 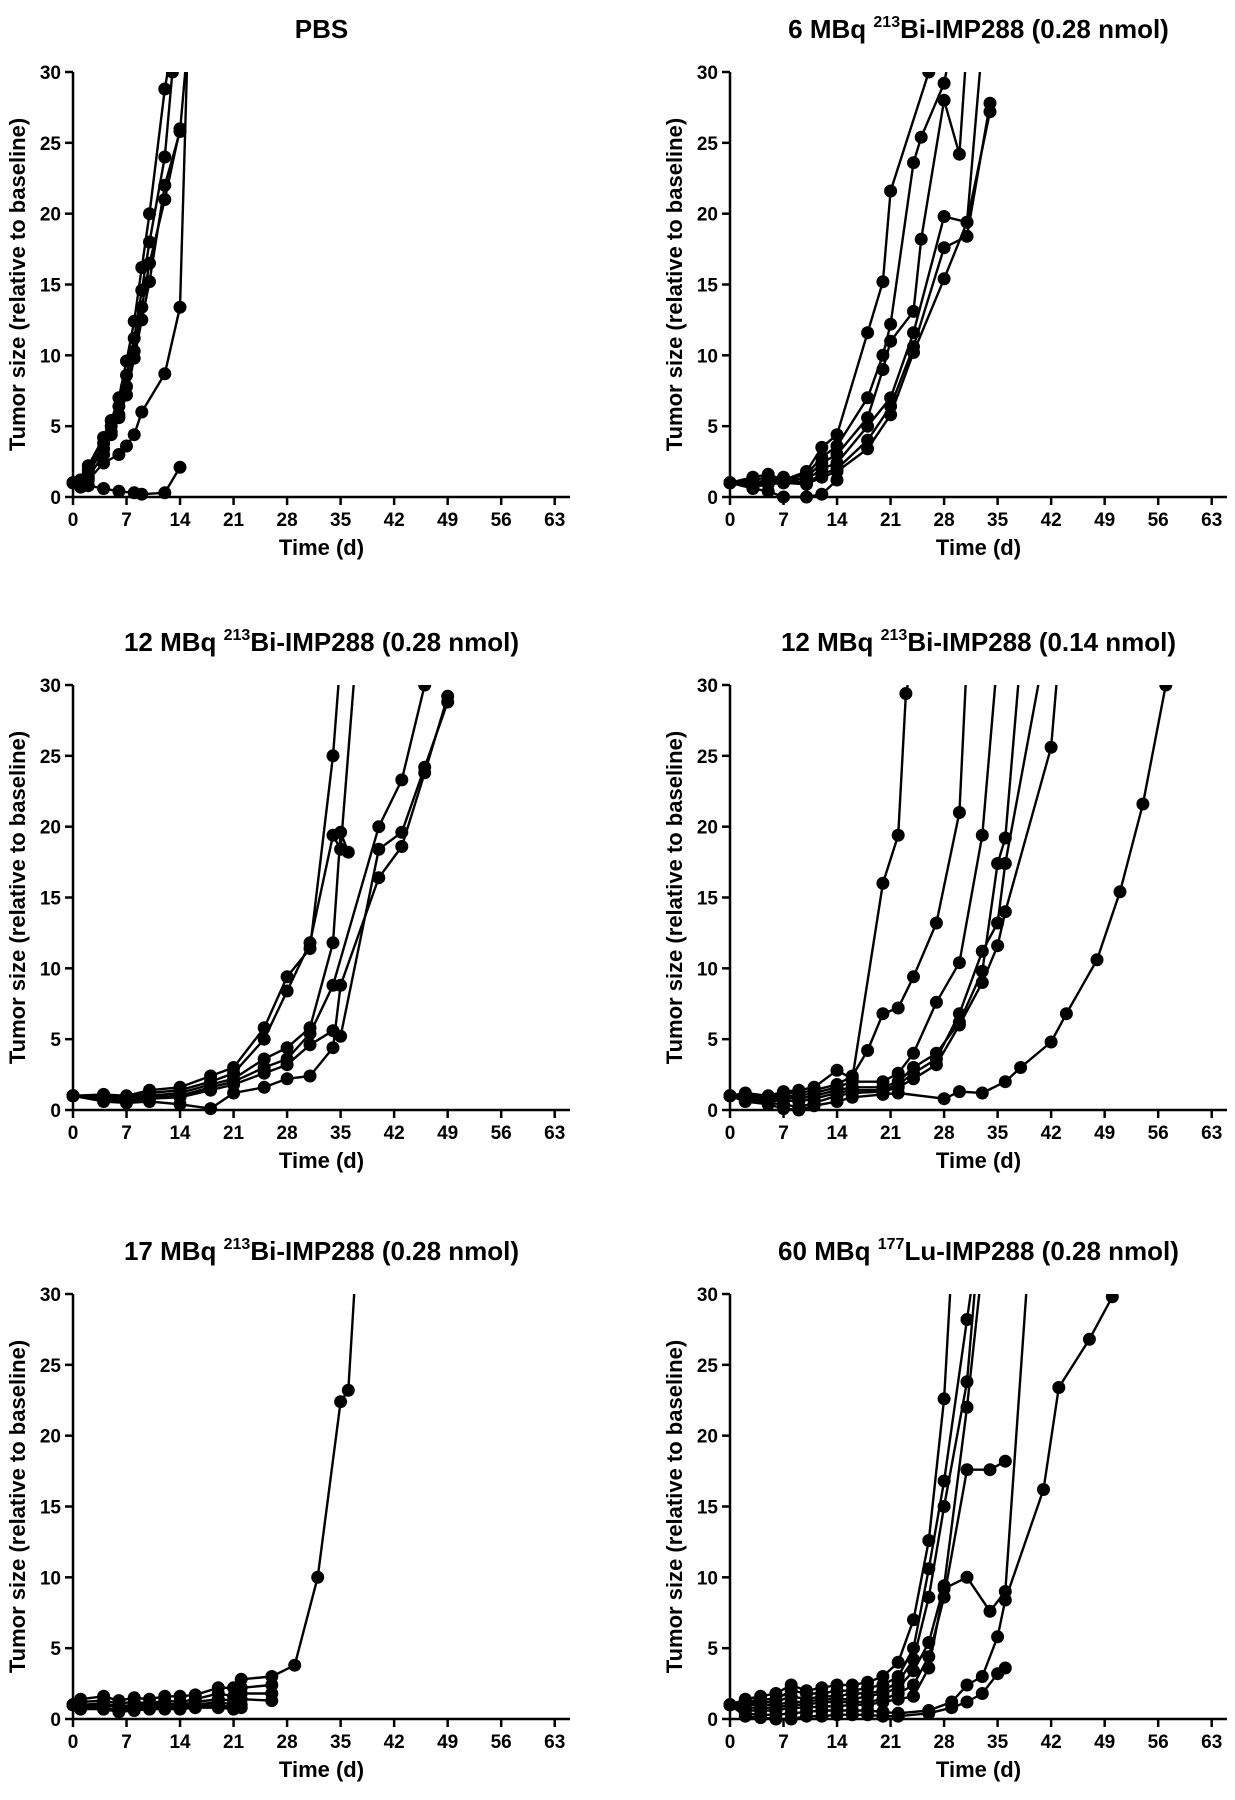 What do you see at coordinates (828, 1251) in the screenshot?
I see `title-text: 60 MBq` at bounding box center [828, 1251].